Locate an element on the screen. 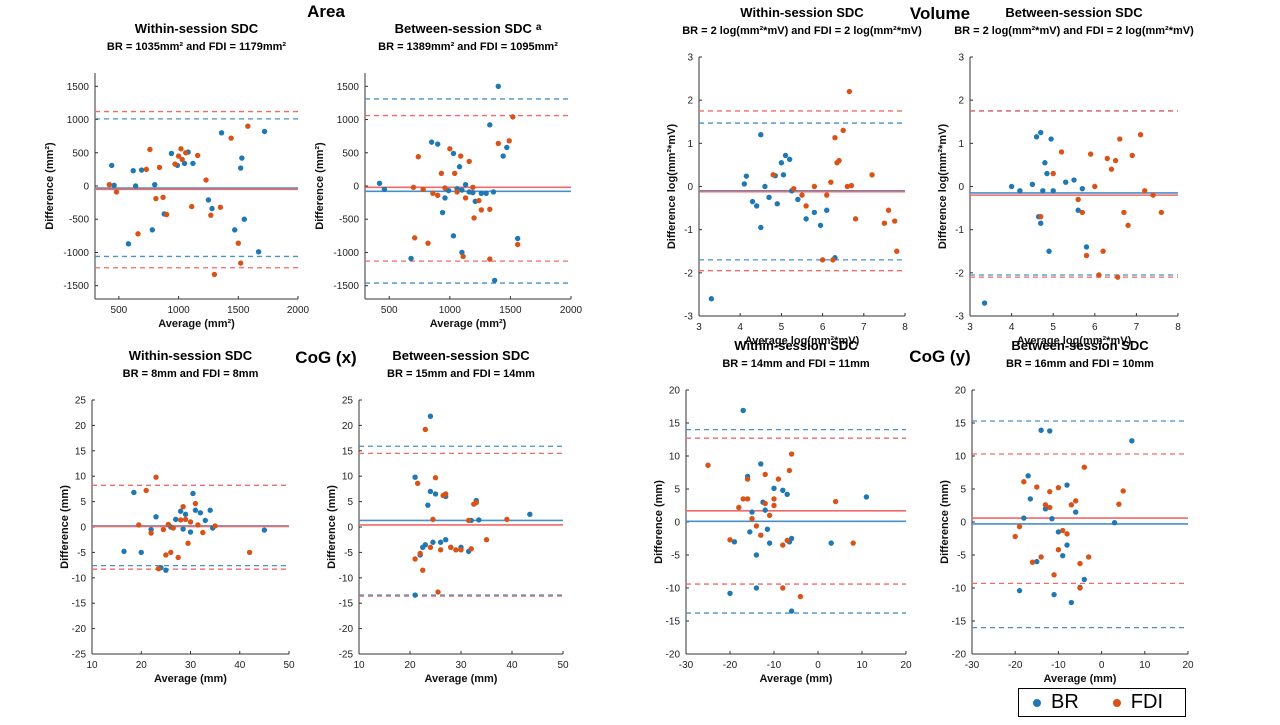  y-tick-label: 5 is located at coordinates (677, 490).